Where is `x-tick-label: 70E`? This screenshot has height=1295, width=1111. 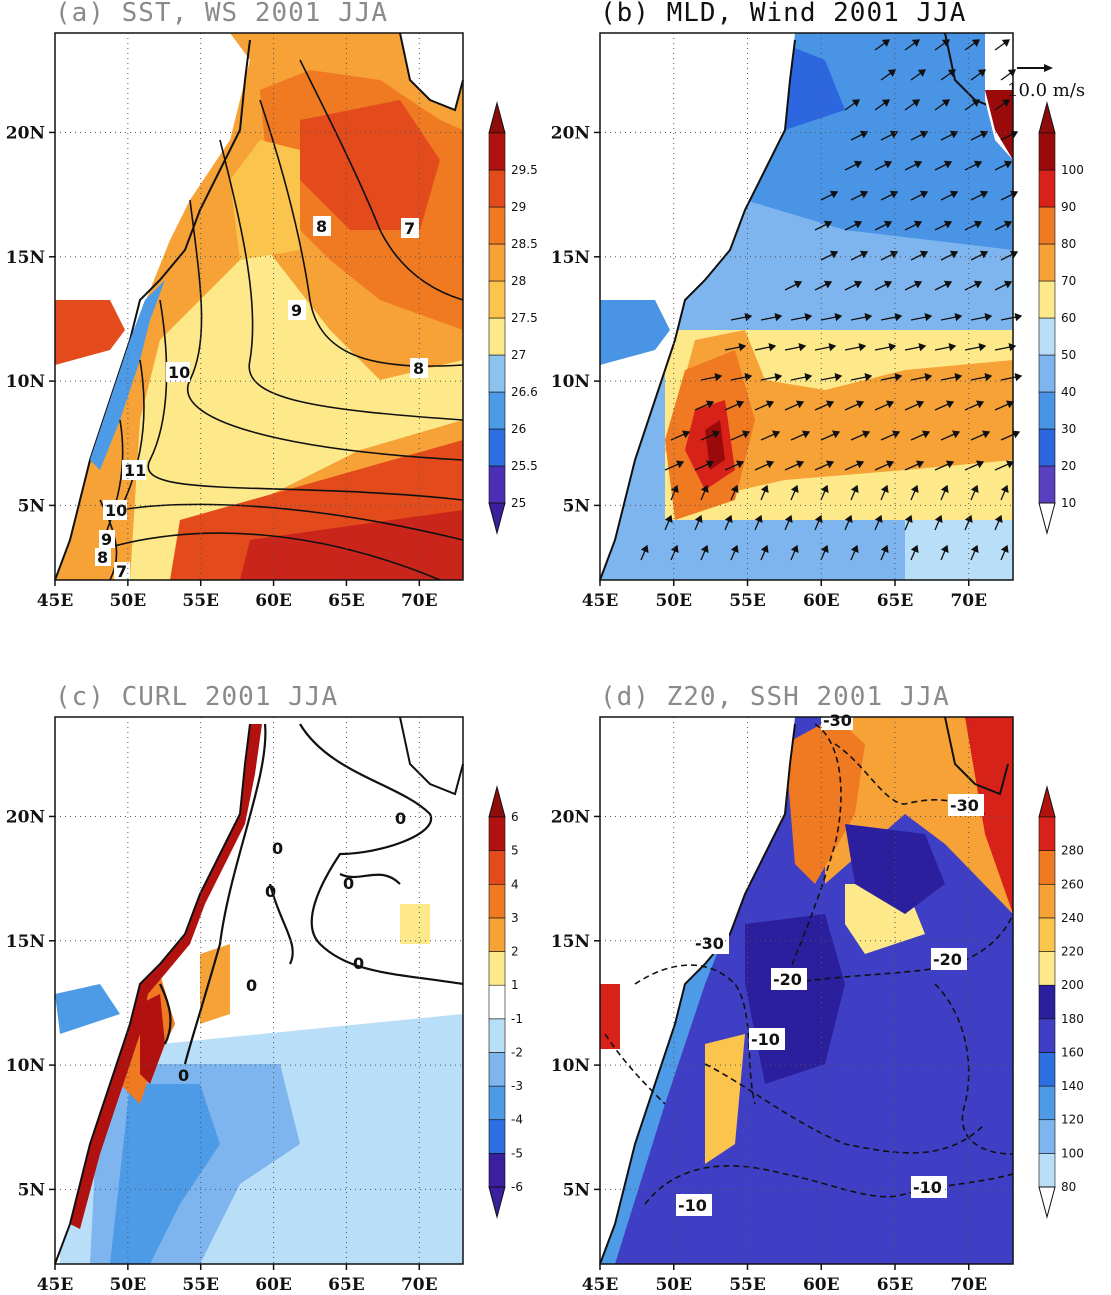 x-tick-label: 70E is located at coordinates (968, 1285).